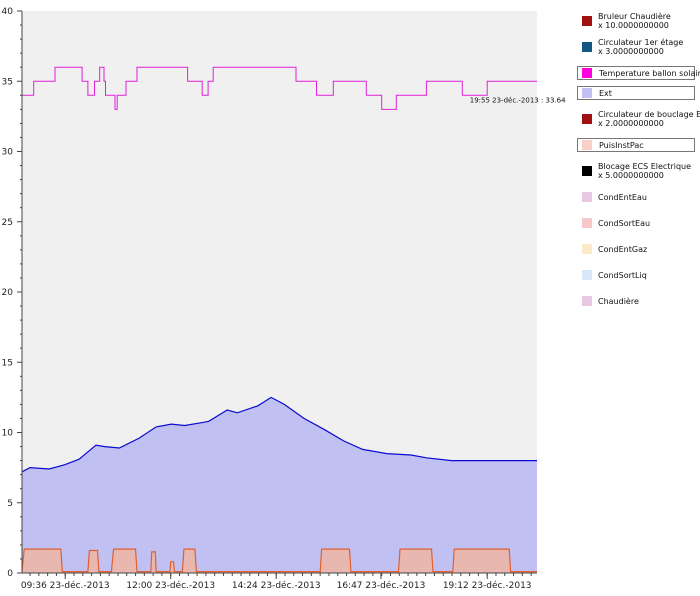 The height and width of the screenshot is (596, 700). I want to click on y-tick-label: 10, so click(8, 434).